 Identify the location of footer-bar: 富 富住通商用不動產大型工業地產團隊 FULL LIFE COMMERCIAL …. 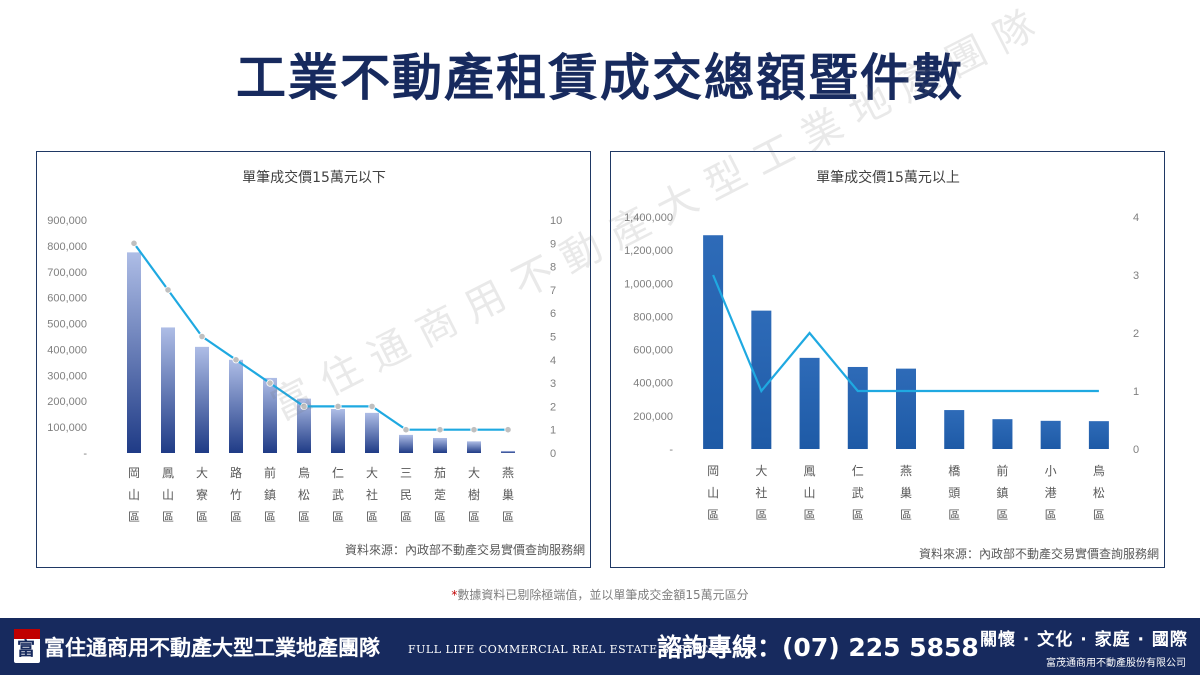
(600, 646).